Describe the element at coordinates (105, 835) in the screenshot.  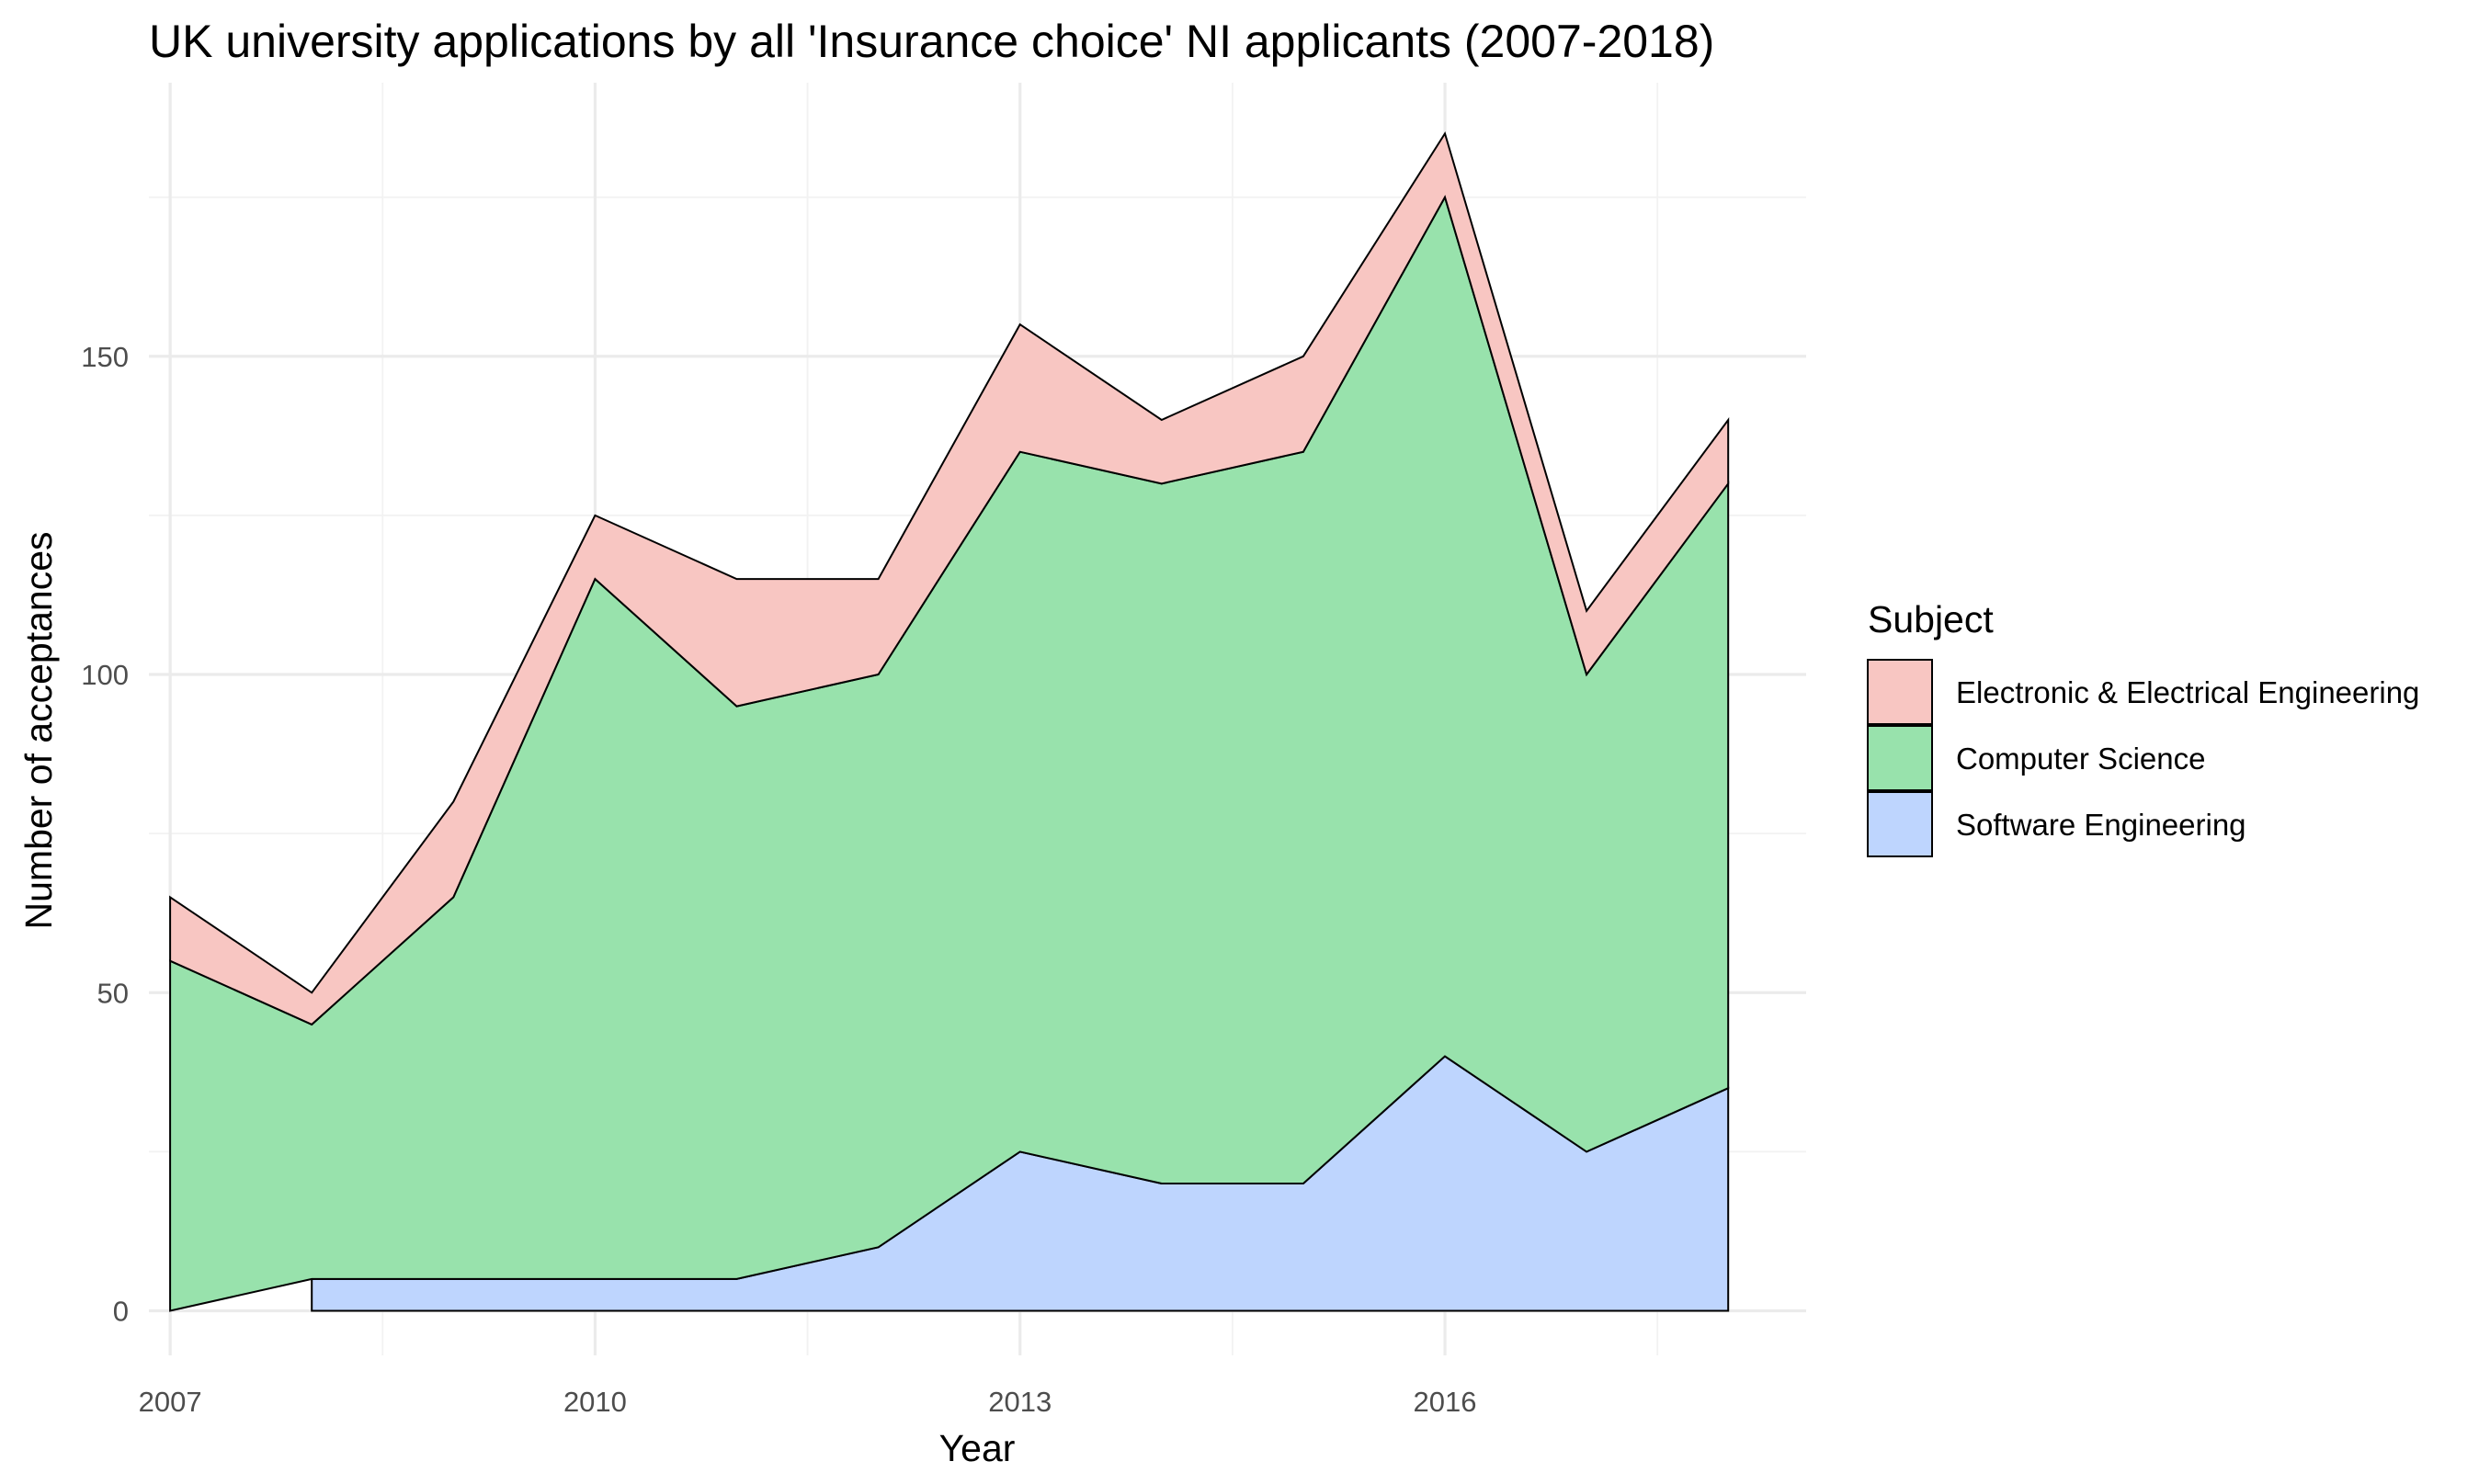
I see `y-axis-ticks: 0 50 100 150` at that location.